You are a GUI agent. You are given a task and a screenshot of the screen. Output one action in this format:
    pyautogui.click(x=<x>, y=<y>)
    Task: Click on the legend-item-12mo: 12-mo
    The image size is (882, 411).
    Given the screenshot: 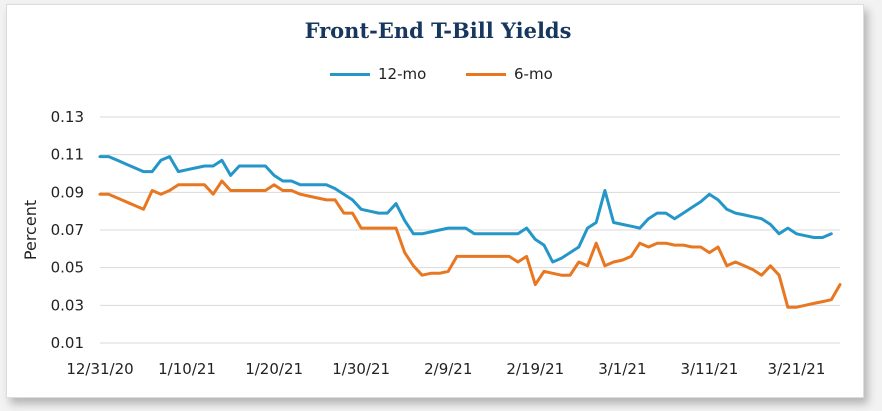 What is the action you would take?
    pyautogui.click(x=378, y=74)
    